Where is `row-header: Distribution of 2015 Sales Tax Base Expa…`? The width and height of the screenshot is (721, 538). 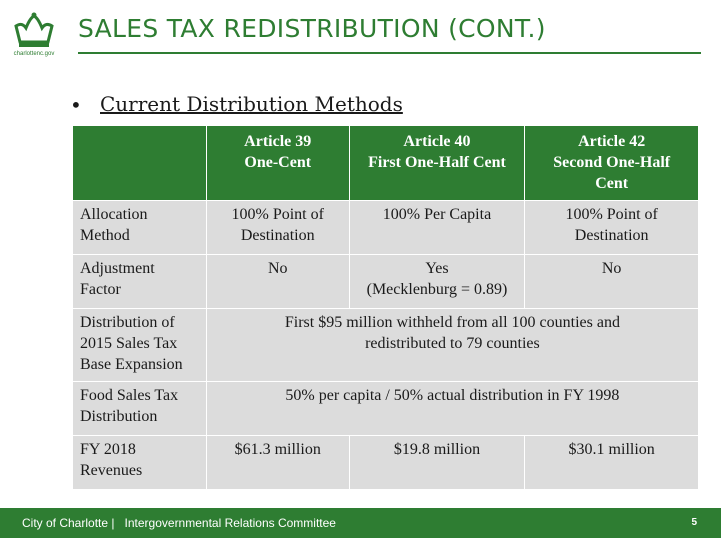 row-header: Distribution of 2015 Sales Tax Base Expa… is located at coordinates (139, 345).